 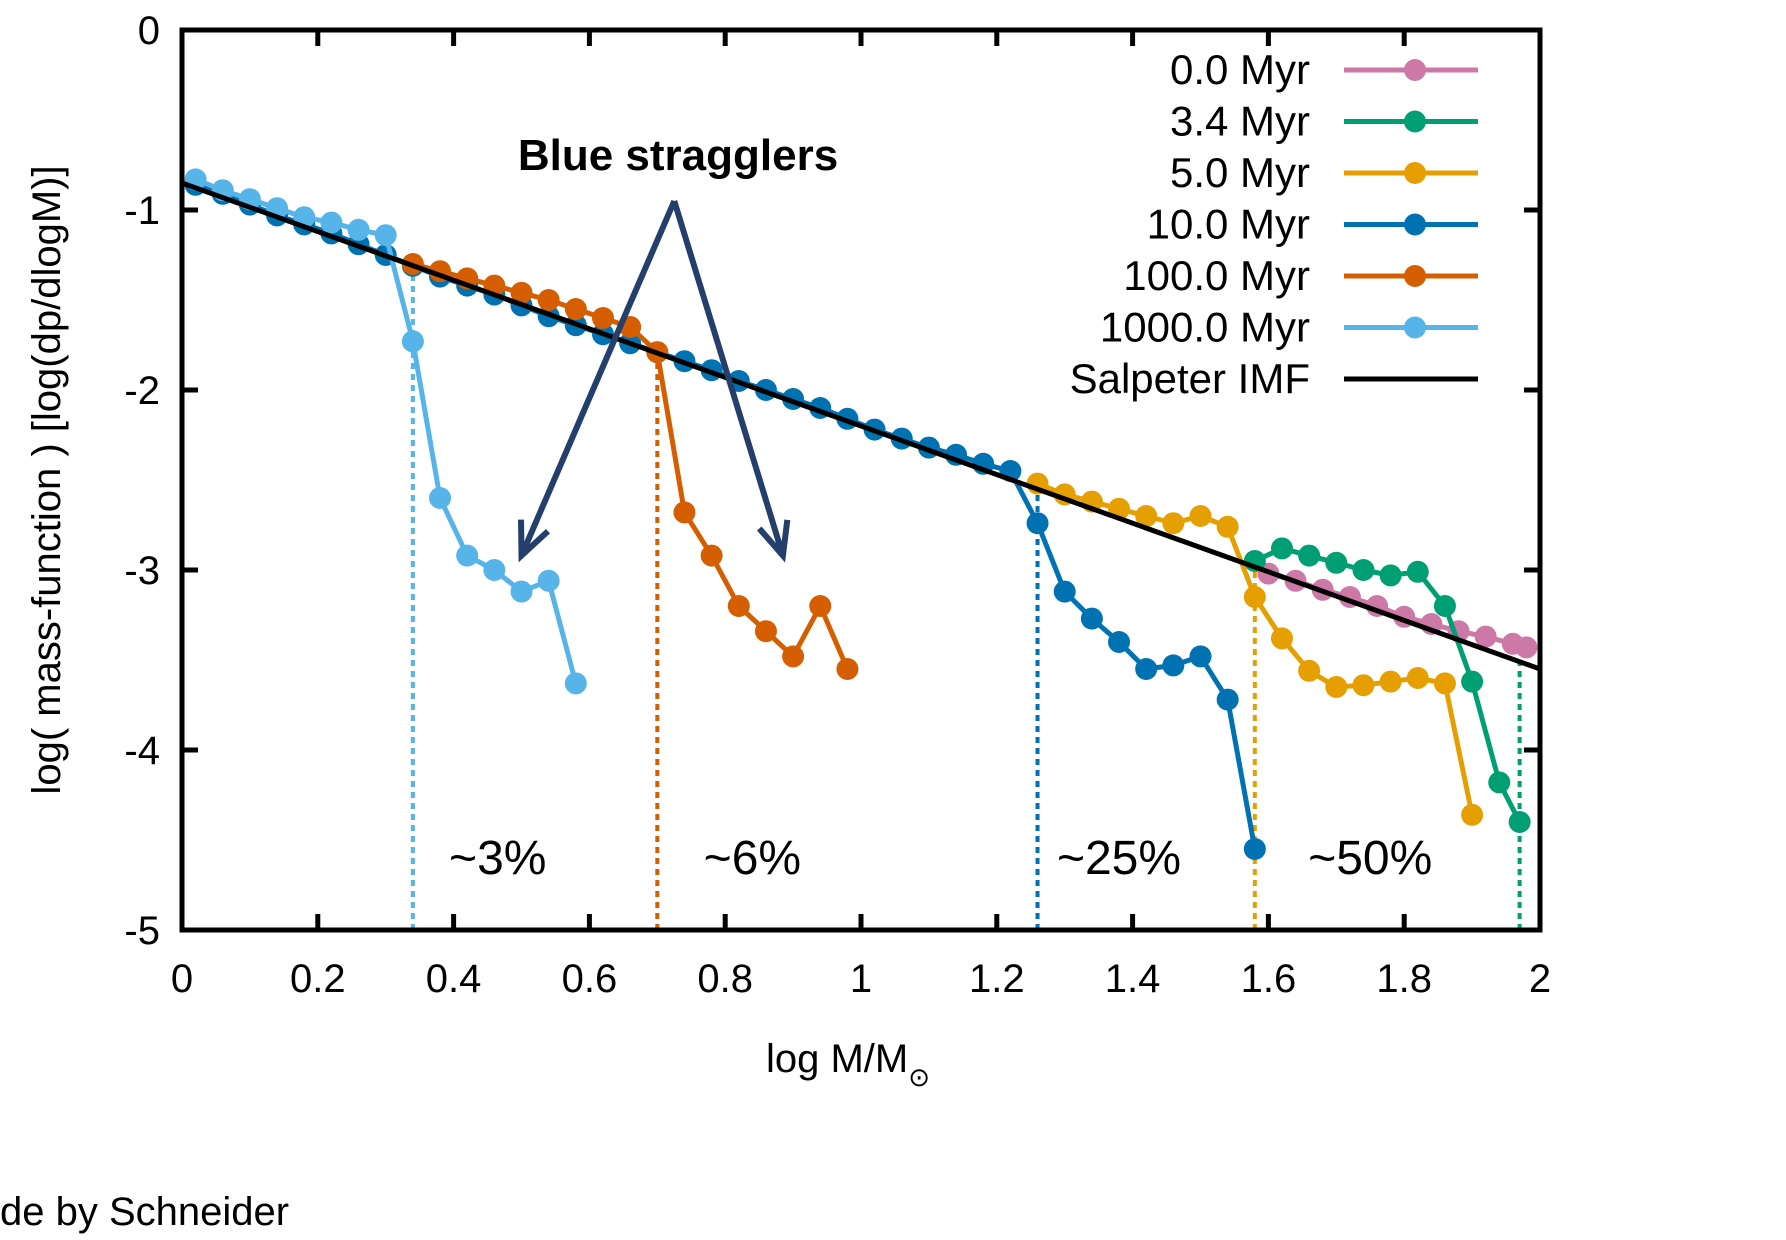 What do you see at coordinates (1133, 979) in the screenshot?
I see `x-tick-label: 1.4` at bounding box center [1133, 979].